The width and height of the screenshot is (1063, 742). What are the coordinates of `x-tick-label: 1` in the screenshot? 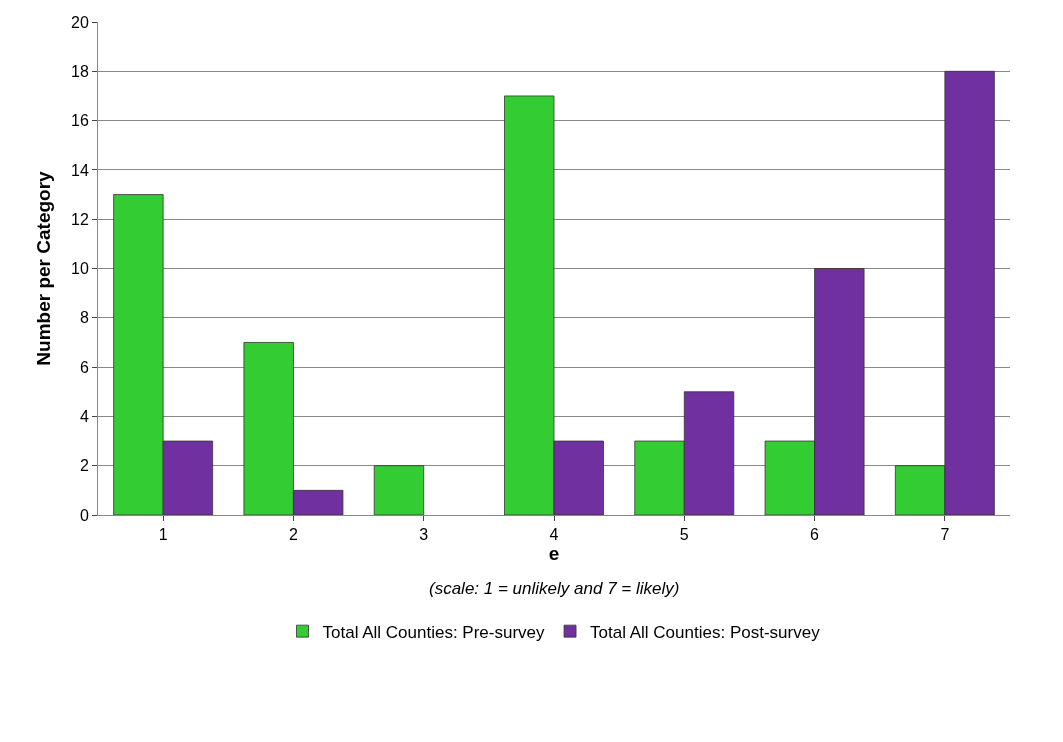 It's located at (163, 535).